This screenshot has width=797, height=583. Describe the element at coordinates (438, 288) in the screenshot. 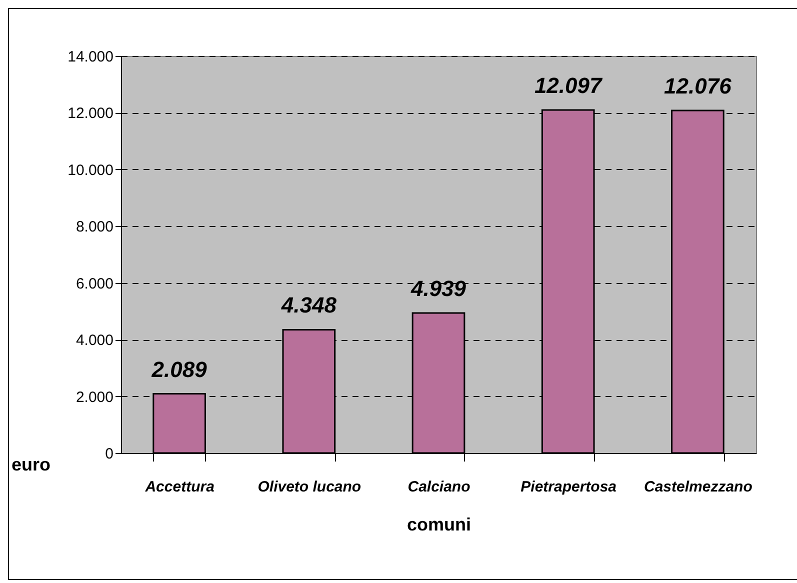

I see `data-label: 4.939` at that location.